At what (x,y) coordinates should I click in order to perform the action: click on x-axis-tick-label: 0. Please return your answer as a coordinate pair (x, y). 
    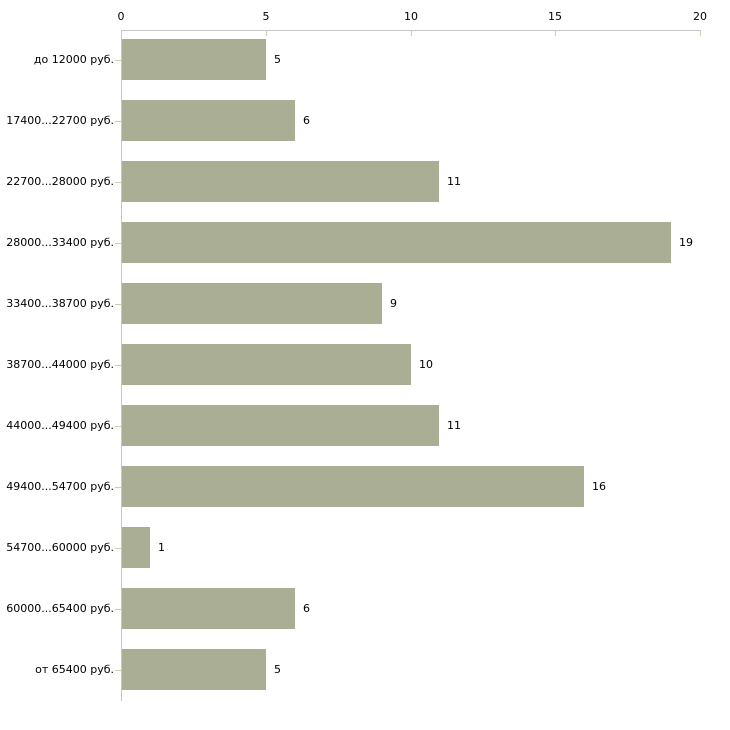
    Looking at the image, I should click on (121, 16).